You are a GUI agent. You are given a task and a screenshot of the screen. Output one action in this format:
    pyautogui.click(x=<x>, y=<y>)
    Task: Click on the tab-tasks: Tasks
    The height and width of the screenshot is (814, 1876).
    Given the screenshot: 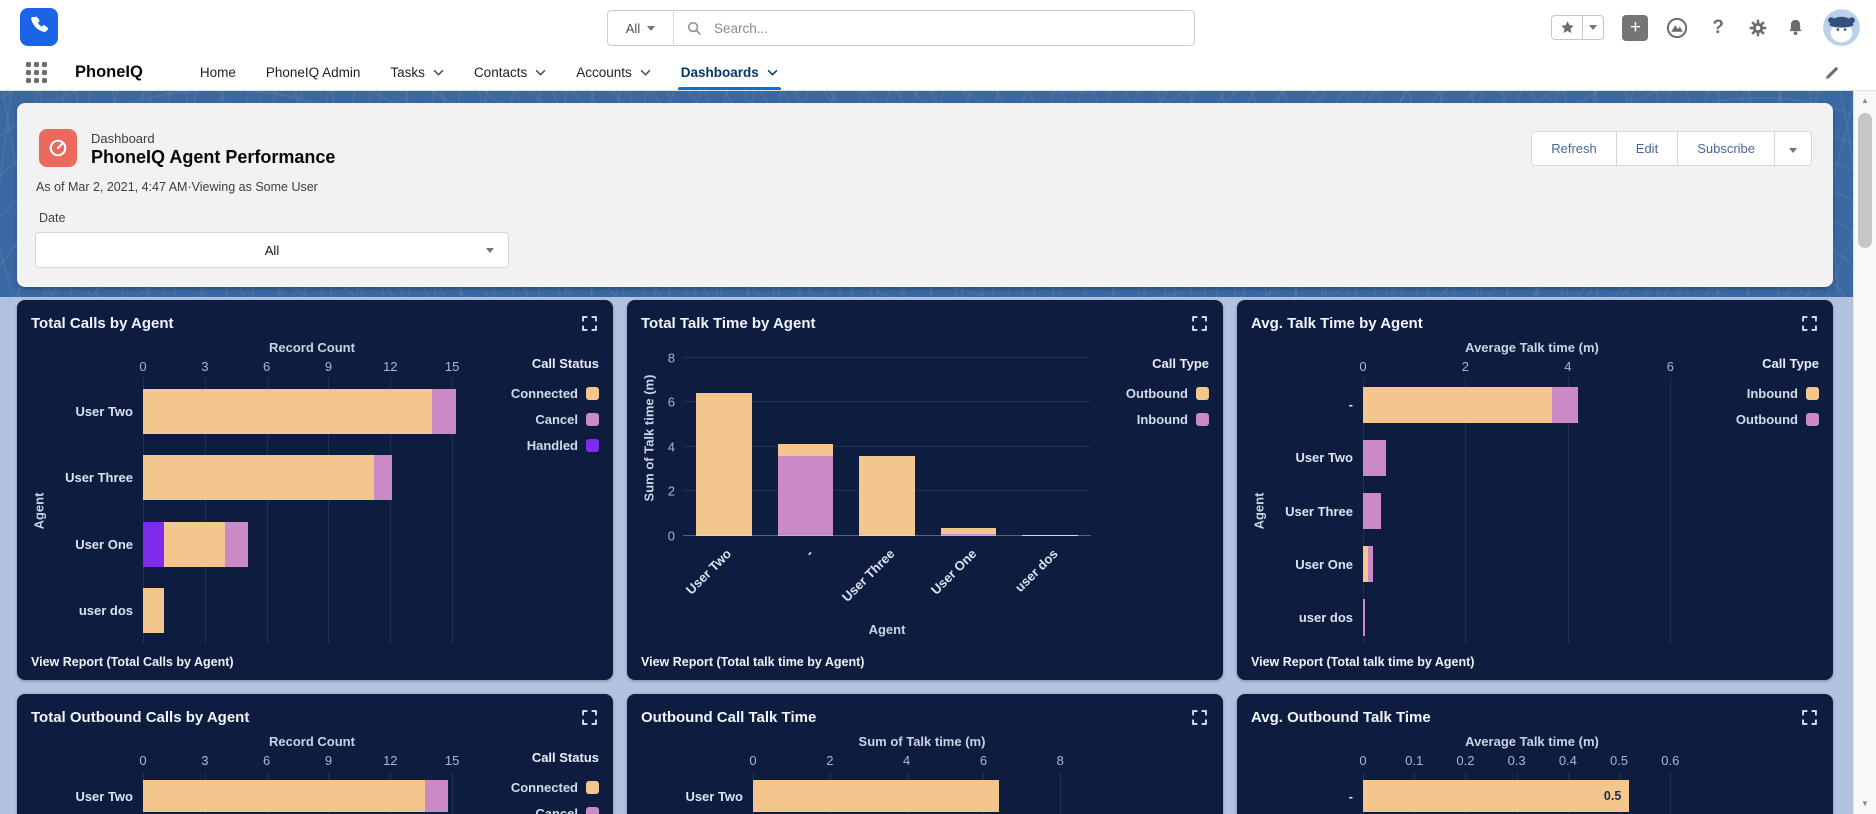 What is the action you would take?
    pyautogui.click(x=417, y=72)
    